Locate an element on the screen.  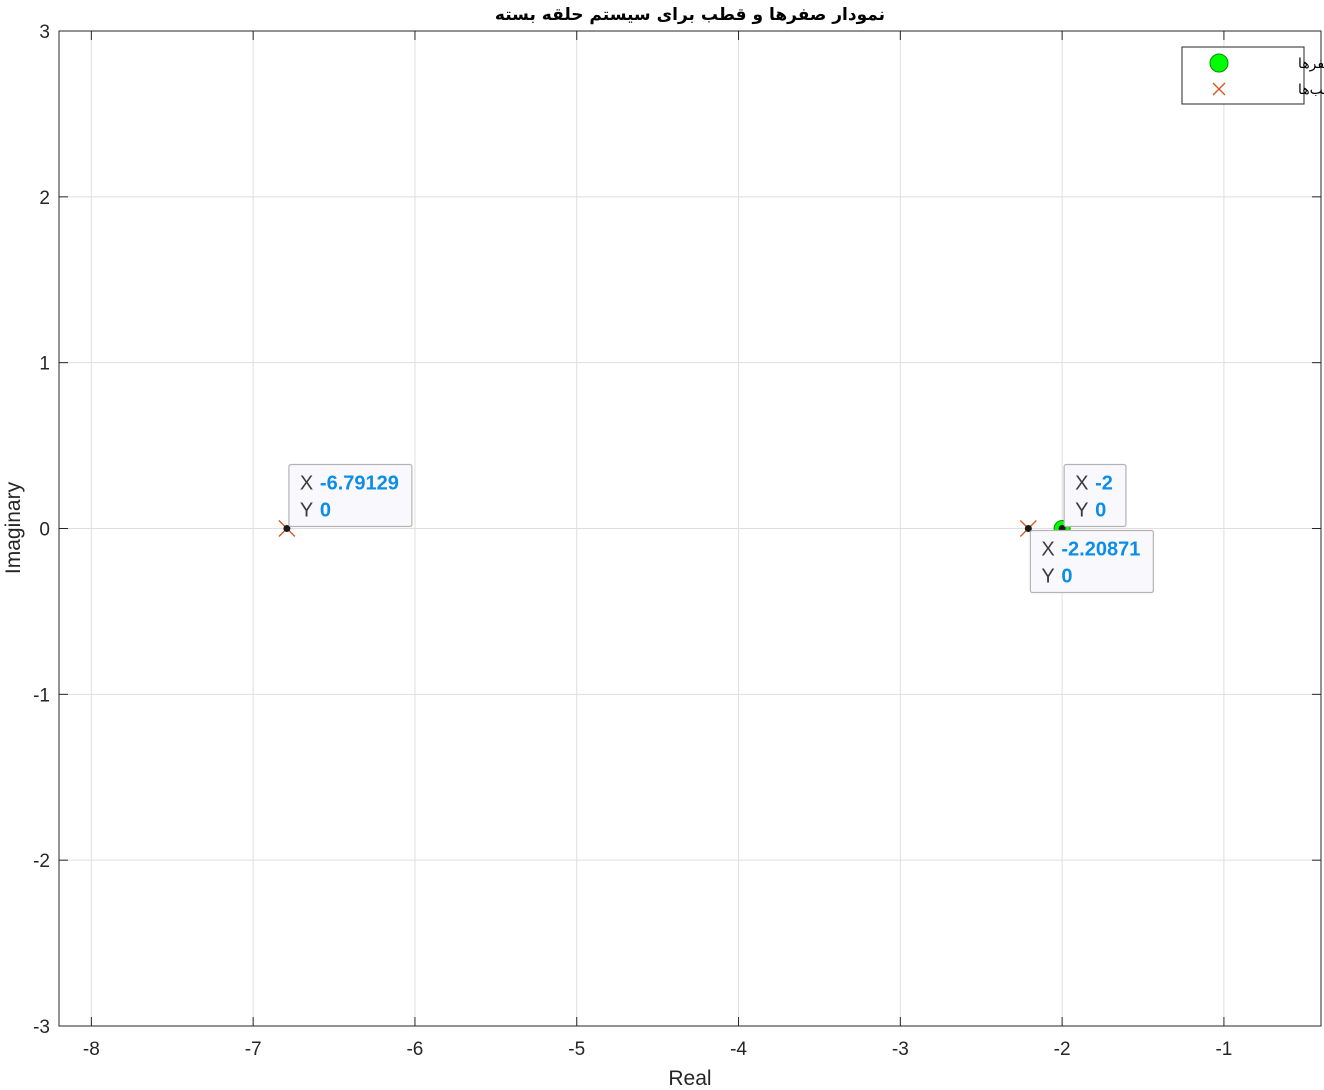
x-tick-label: -1 is located at coordinates (1223, 1049).